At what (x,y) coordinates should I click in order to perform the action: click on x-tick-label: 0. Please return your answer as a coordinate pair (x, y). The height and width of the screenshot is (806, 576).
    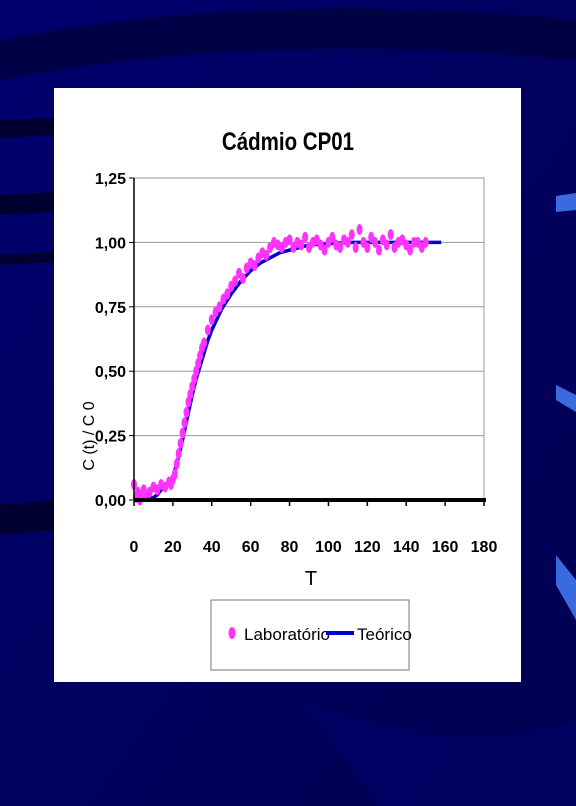
    Looking at the image, I should click on (134, 547).